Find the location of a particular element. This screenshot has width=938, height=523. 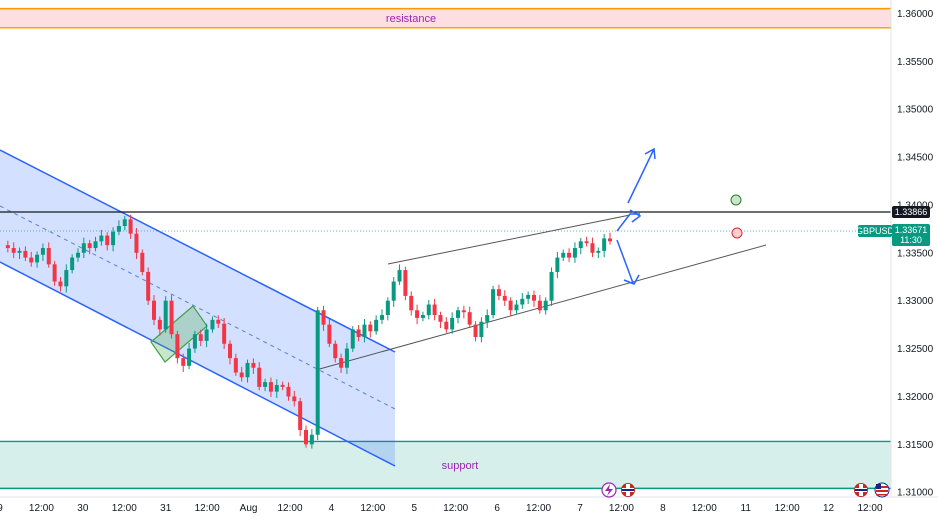

support-label: support is located at coordinates (460, 466).